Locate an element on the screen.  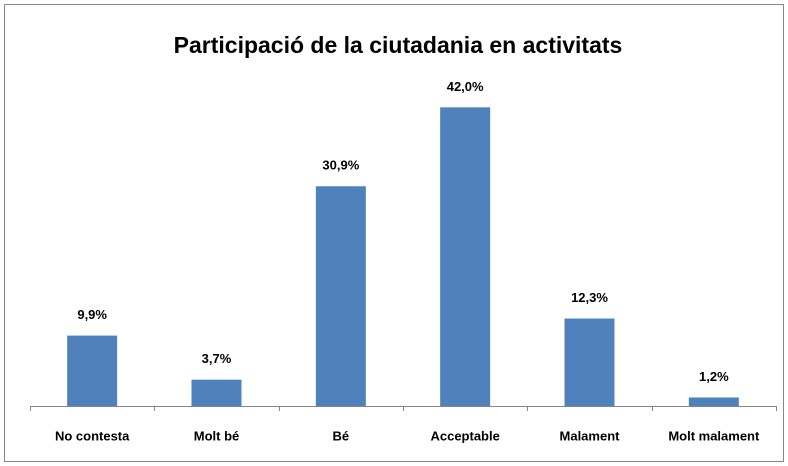
data-label: 42,0% is located at coordinates (465, 86).